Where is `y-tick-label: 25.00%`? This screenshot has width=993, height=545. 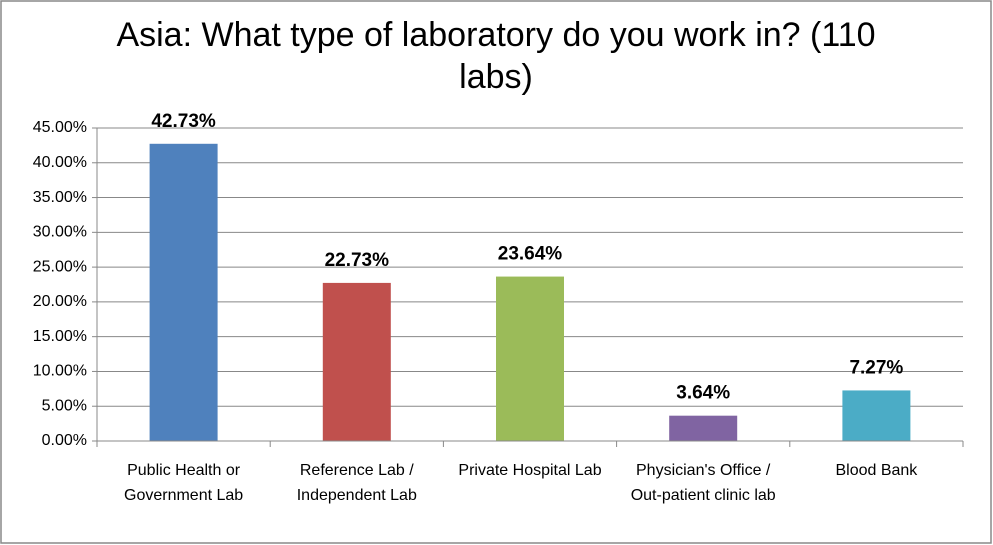 y-tick-label: 25.00% is located at coordinates (60, 266).